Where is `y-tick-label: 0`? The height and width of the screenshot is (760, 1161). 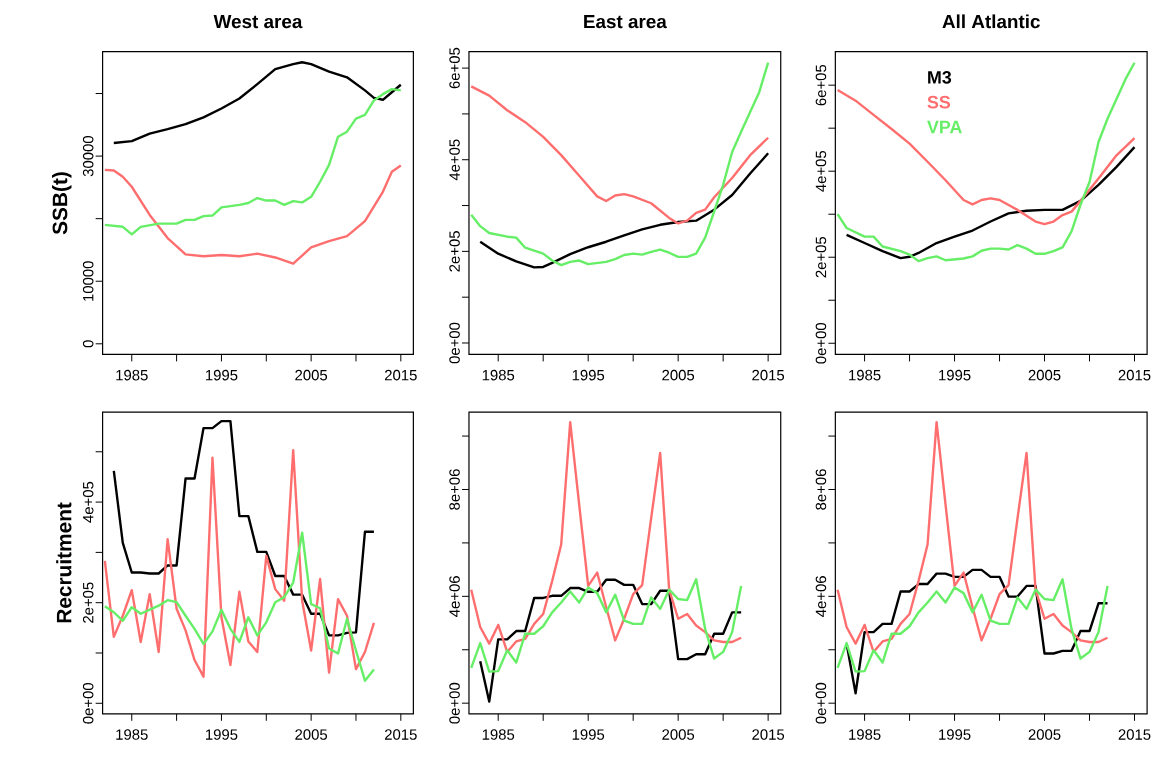
y-tick-label: 0 is located at coordinates (88, 344).